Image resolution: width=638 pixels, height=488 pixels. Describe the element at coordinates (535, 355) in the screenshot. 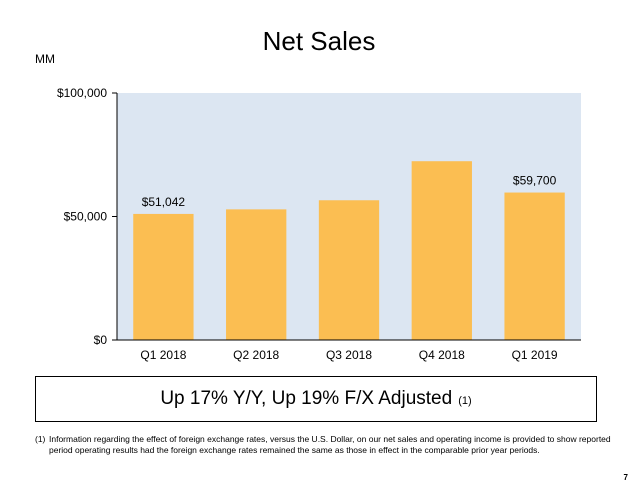

I see `x-tick-label: Q1 2019` at that location.